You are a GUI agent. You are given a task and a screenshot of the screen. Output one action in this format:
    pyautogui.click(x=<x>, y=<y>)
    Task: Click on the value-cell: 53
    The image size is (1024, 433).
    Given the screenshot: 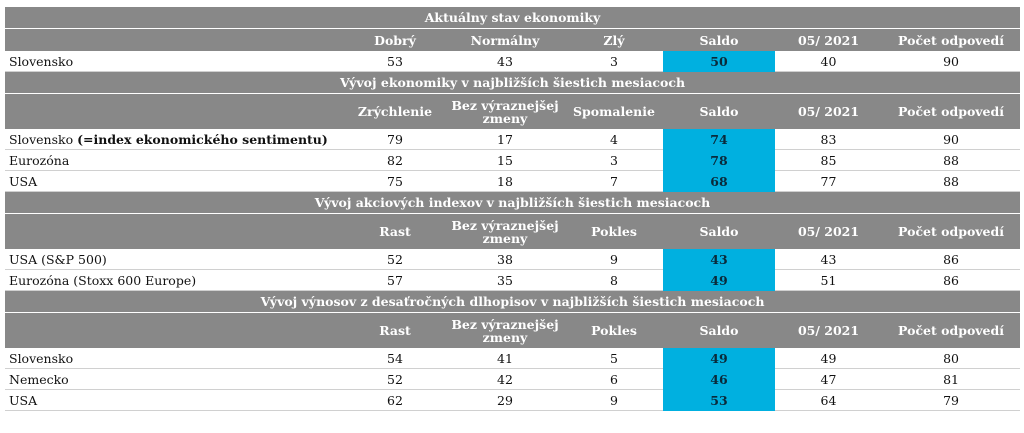 What is the action you would take?
    pyautogui.click(x=395, y=61)
    